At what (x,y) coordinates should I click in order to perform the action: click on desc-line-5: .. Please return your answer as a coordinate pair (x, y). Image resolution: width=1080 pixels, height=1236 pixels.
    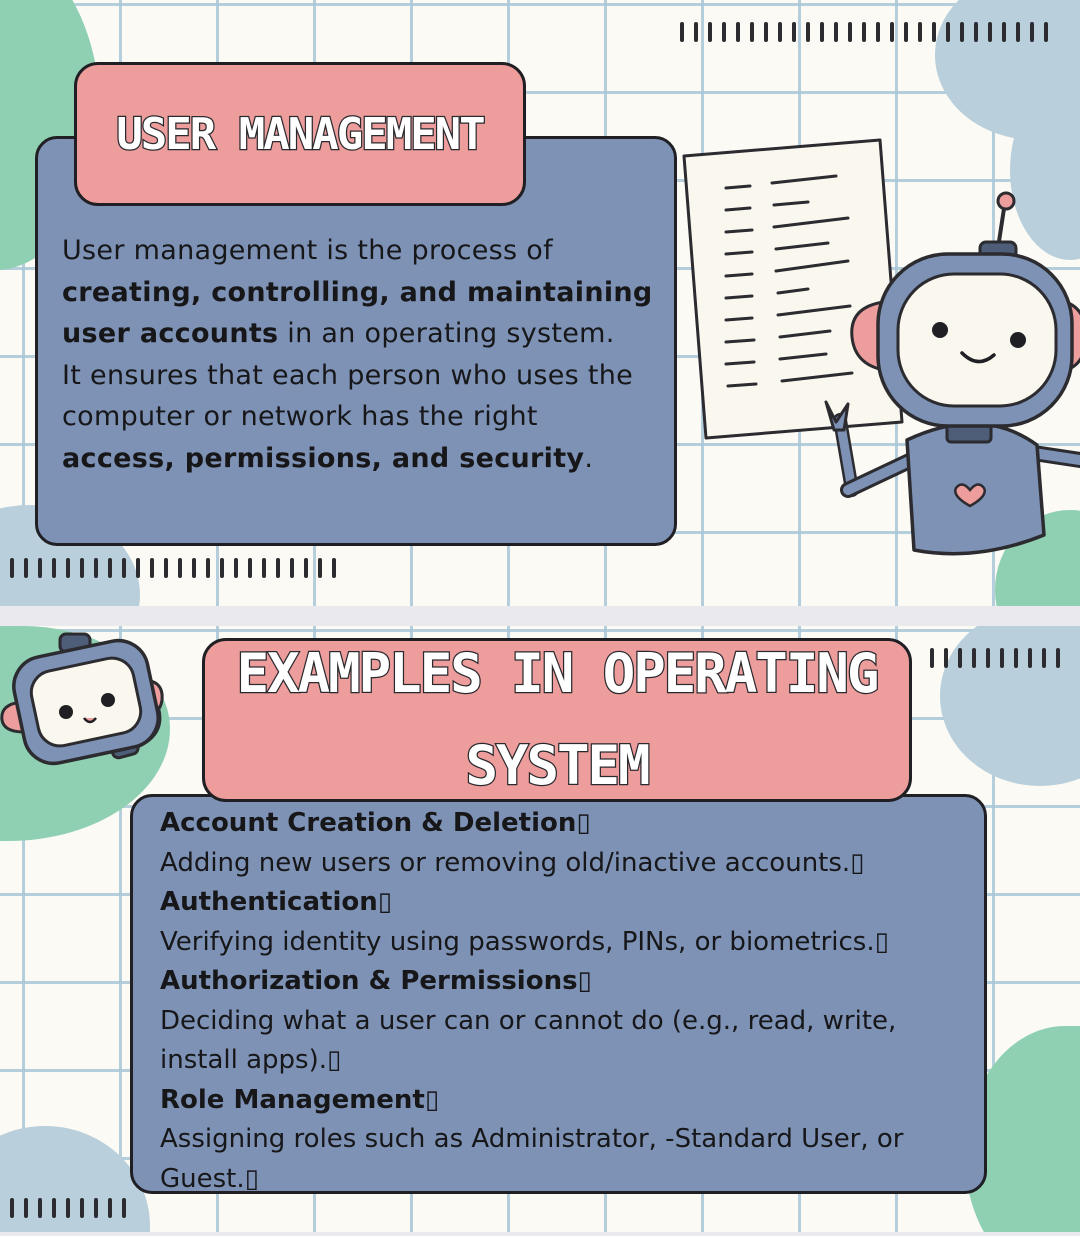
    Looking at the image, I should click on (589, 458).